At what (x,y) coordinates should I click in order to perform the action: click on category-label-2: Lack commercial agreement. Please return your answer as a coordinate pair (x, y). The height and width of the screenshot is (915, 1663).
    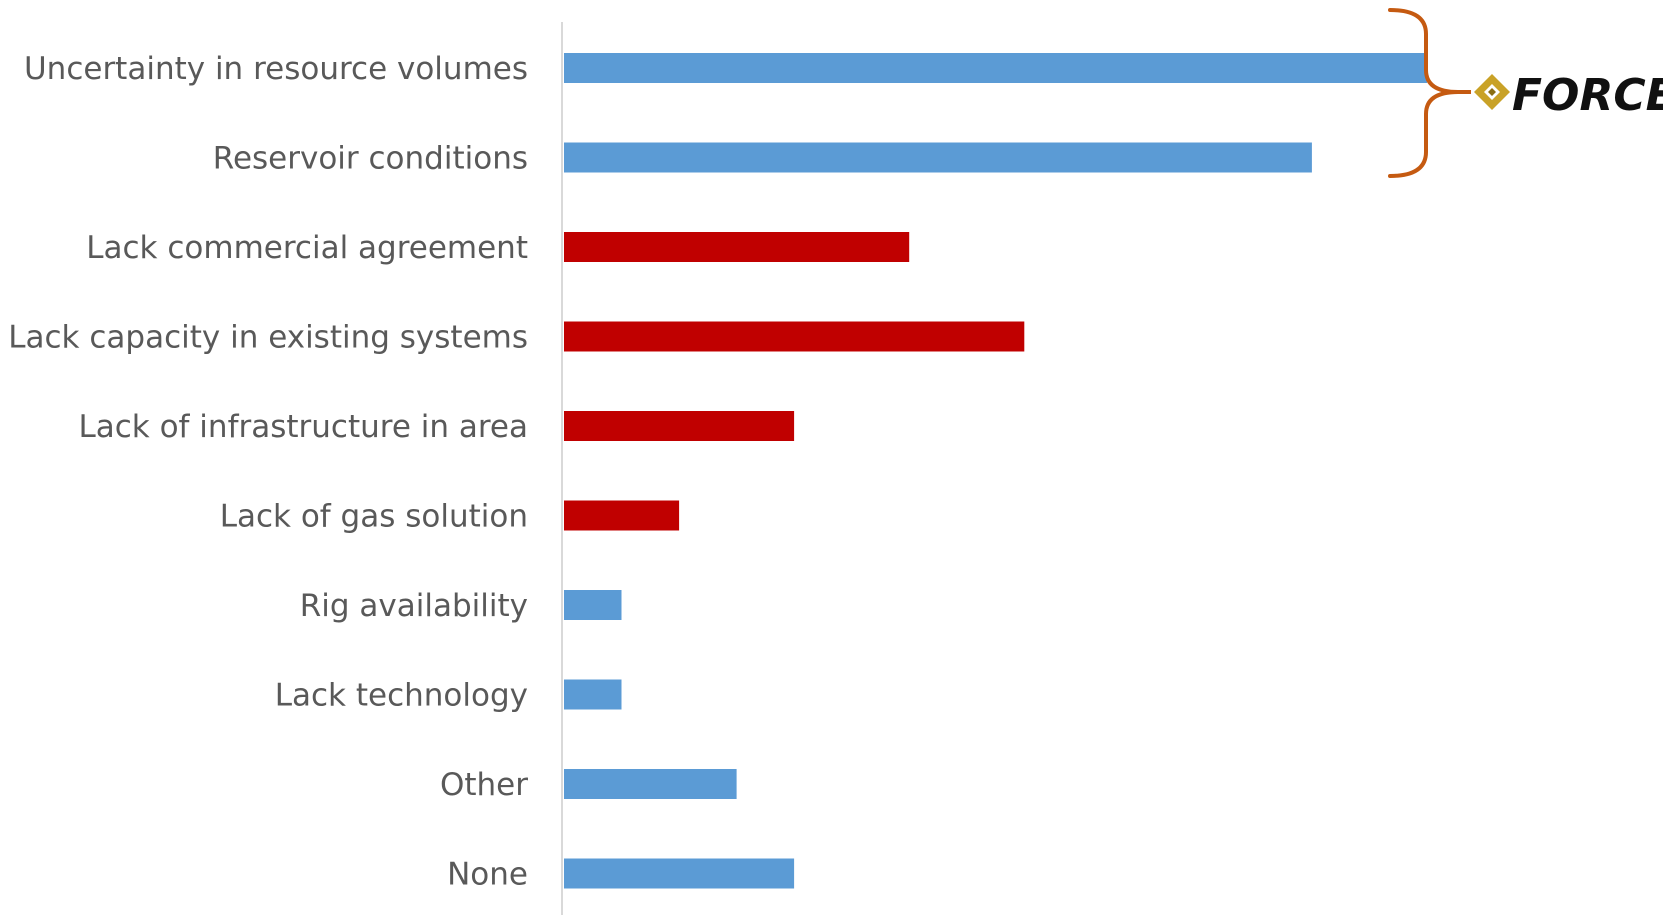
    Looking at the image, I should click on (307, 248).